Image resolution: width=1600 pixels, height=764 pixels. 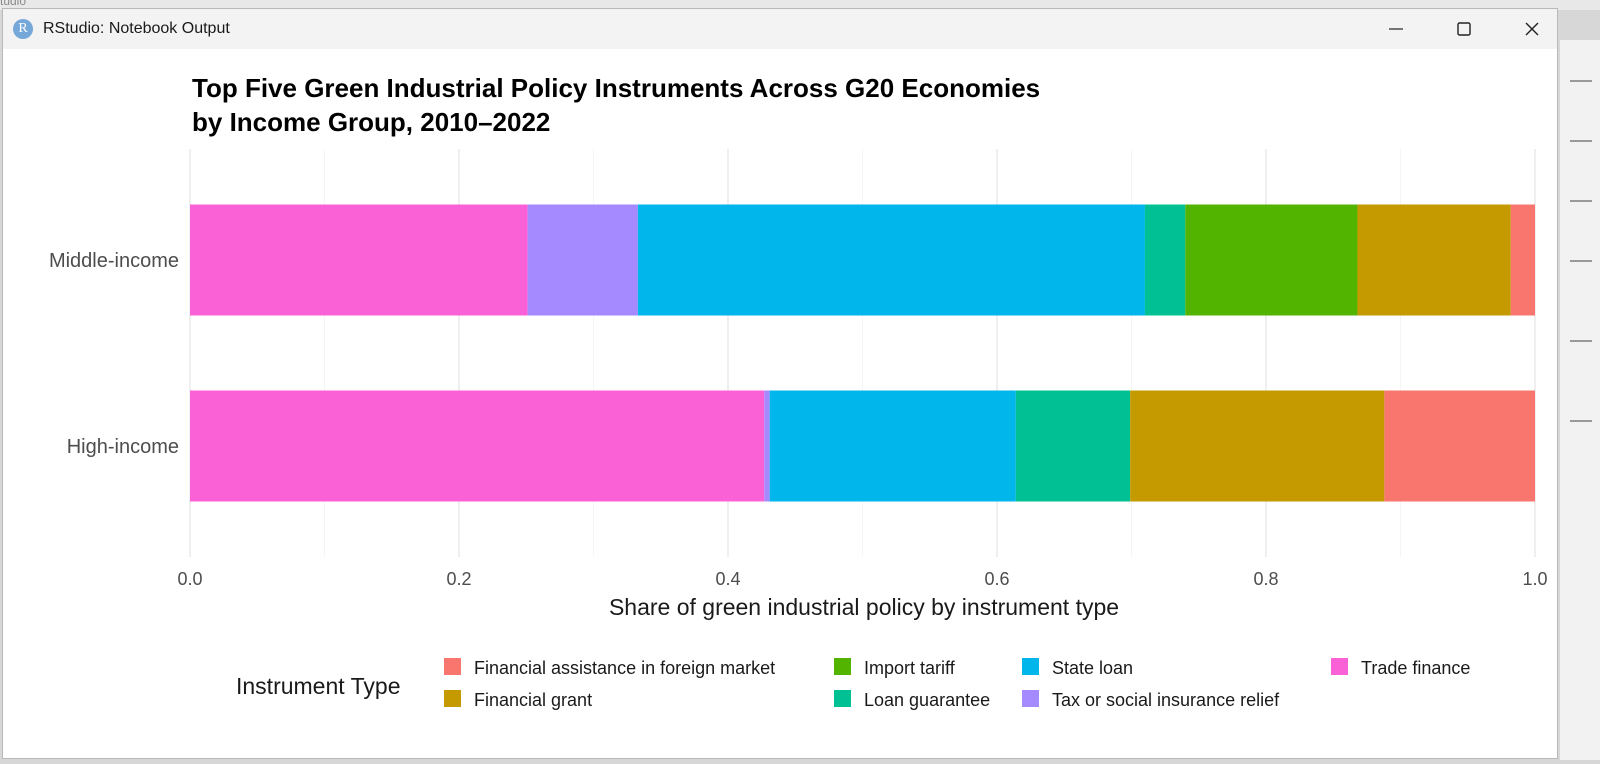 What do you see at coordinates (767, 446) in the screenshot?
I see `bar-segment-high-income-tax-or-social-insurance-relief` at bounding box center [767, 446].